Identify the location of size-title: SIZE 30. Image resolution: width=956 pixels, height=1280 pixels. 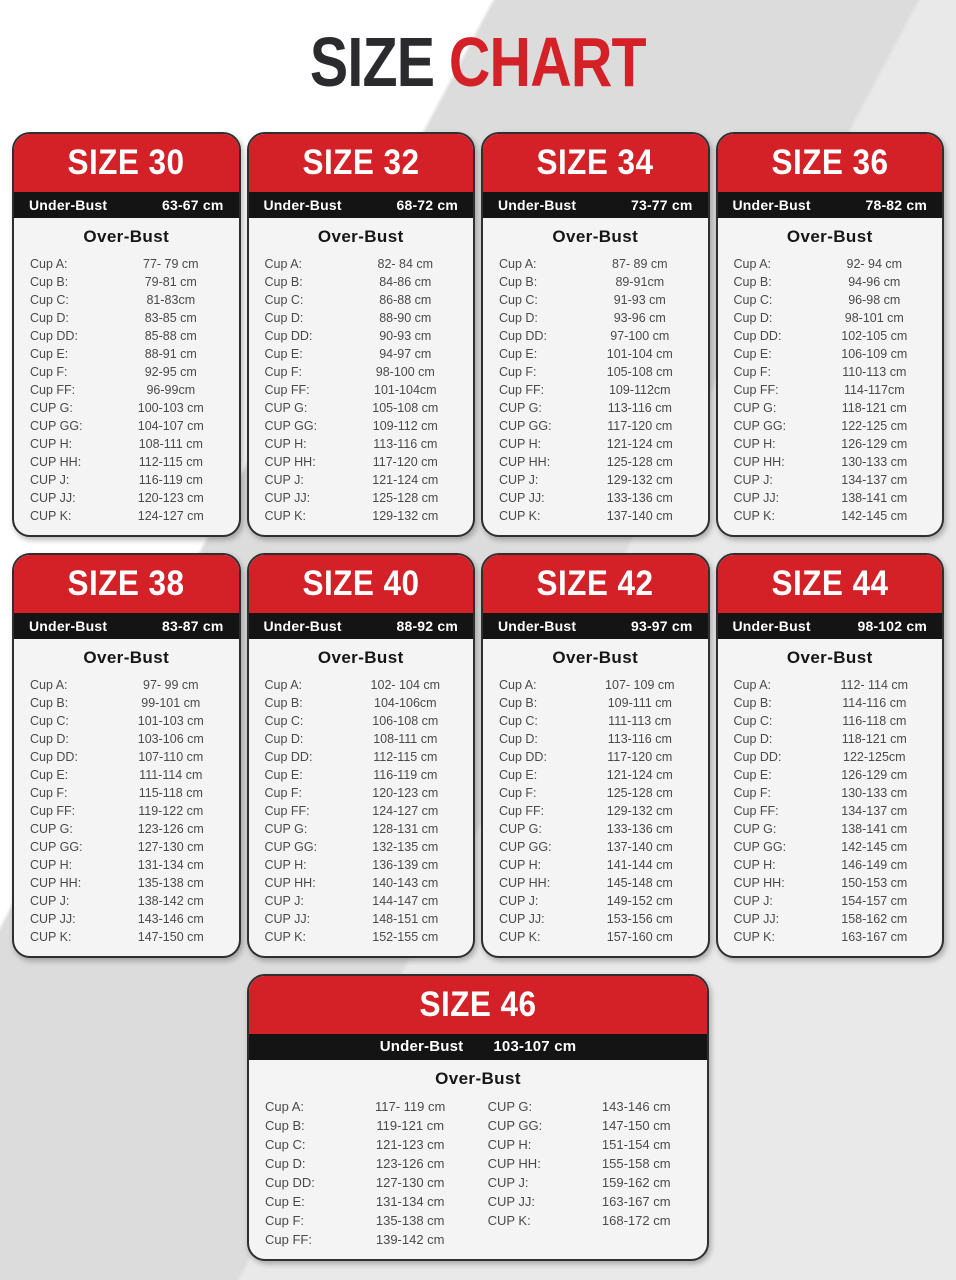
(126, 162).